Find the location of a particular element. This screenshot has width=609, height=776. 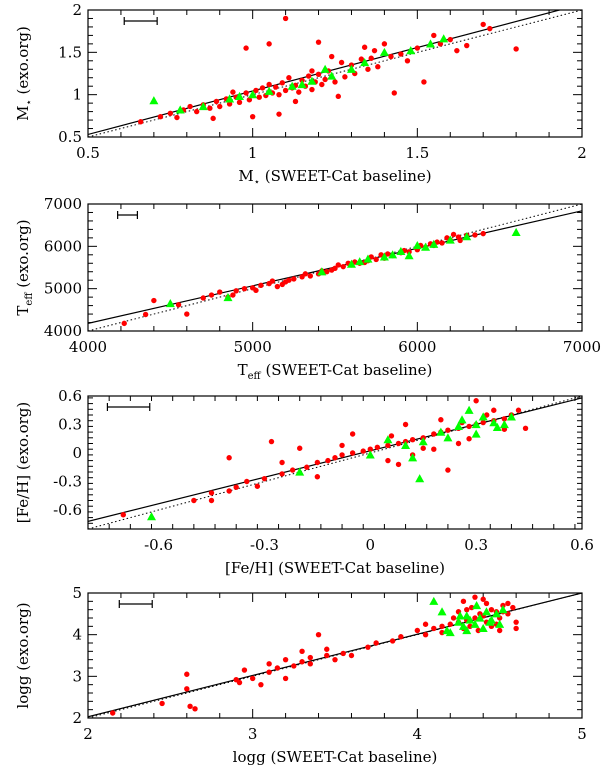

y-tick-label: 3 is located at coordinates (77, 676).